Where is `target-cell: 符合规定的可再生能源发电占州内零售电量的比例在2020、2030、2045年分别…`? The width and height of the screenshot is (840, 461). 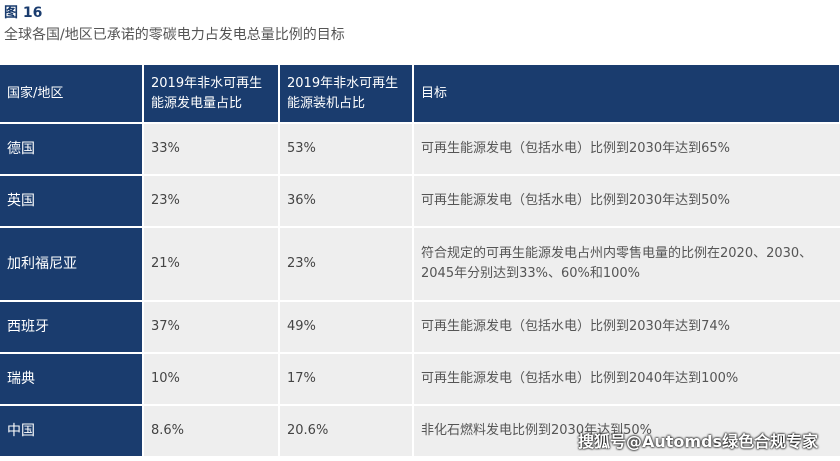
target-cell: 符合规定的可再生能源发电占州内零售电量的比例在2020、2030、2045年分别… is located at coordinates (626, 264).